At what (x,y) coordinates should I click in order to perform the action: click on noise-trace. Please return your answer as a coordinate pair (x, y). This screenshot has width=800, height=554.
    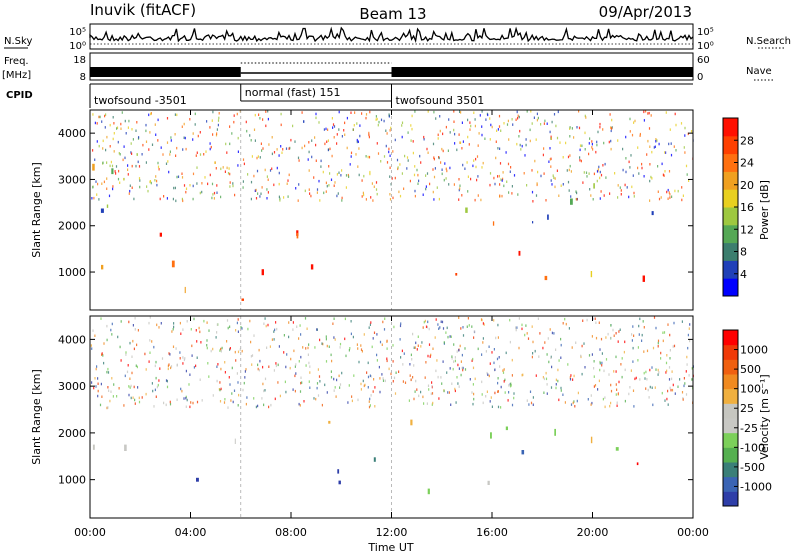
    Looking at the image, I should click on (391, 35).